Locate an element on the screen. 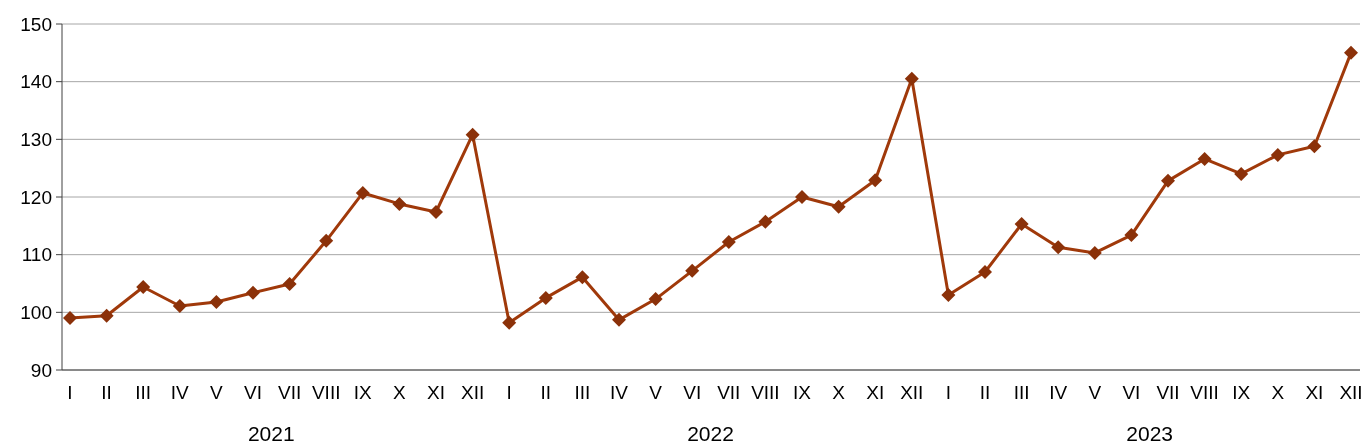  y-tick-label: 90 is located at coordinates (41, 370).